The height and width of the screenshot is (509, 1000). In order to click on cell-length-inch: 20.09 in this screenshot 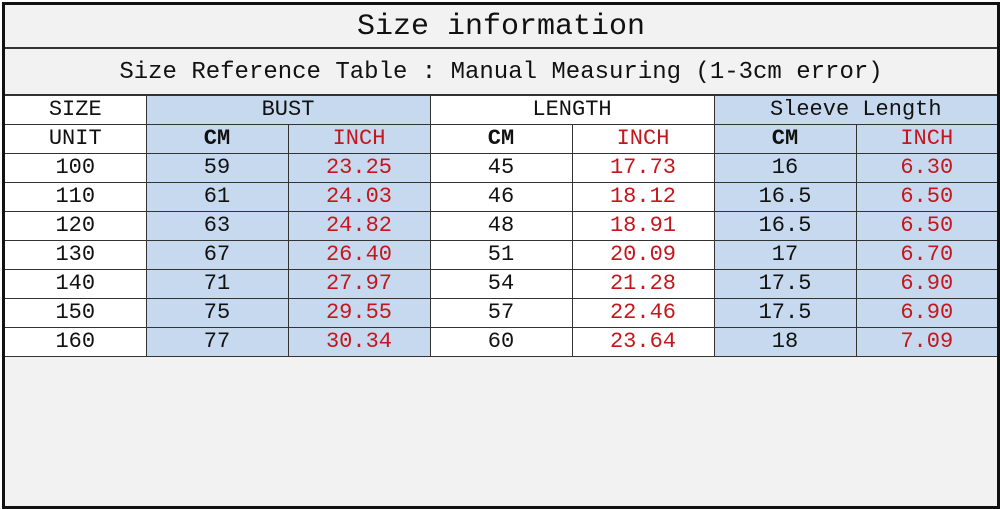, I will do `click(643, 255)`.